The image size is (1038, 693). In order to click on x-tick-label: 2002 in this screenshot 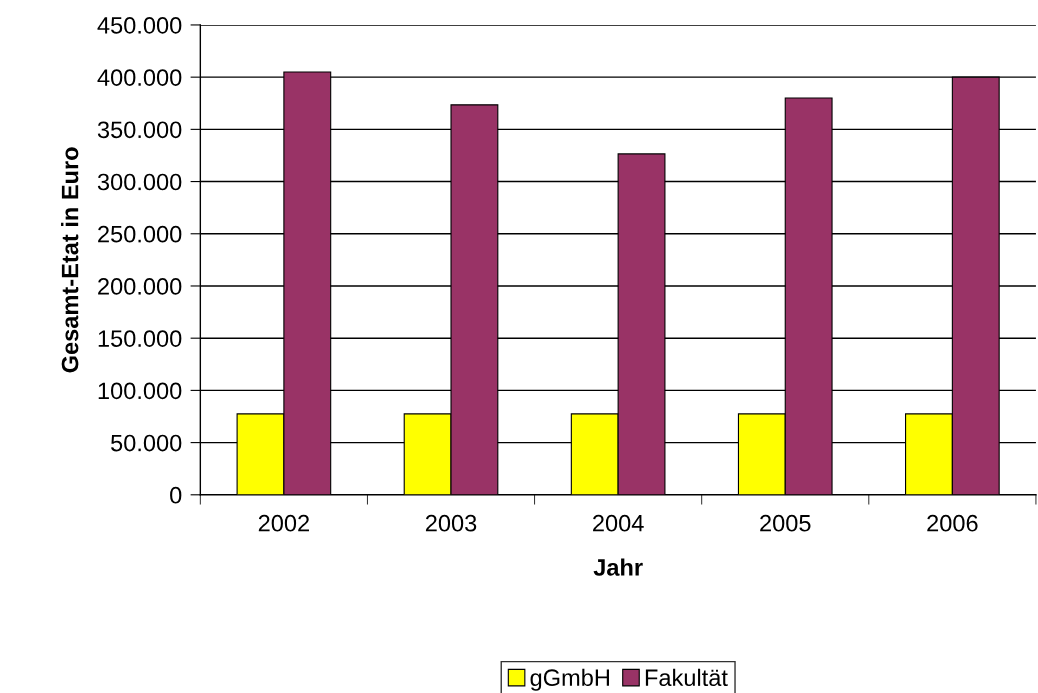, I will do `click(283, 523)`.